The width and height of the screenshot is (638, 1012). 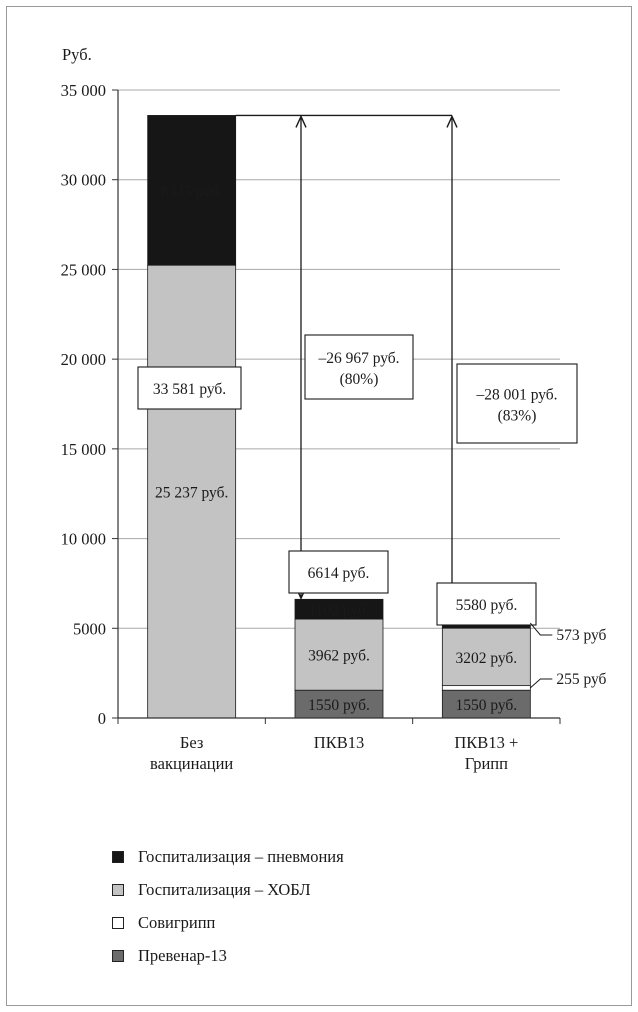 I want to click on y-tick-label: 25 000, so click(x=83, y=269).